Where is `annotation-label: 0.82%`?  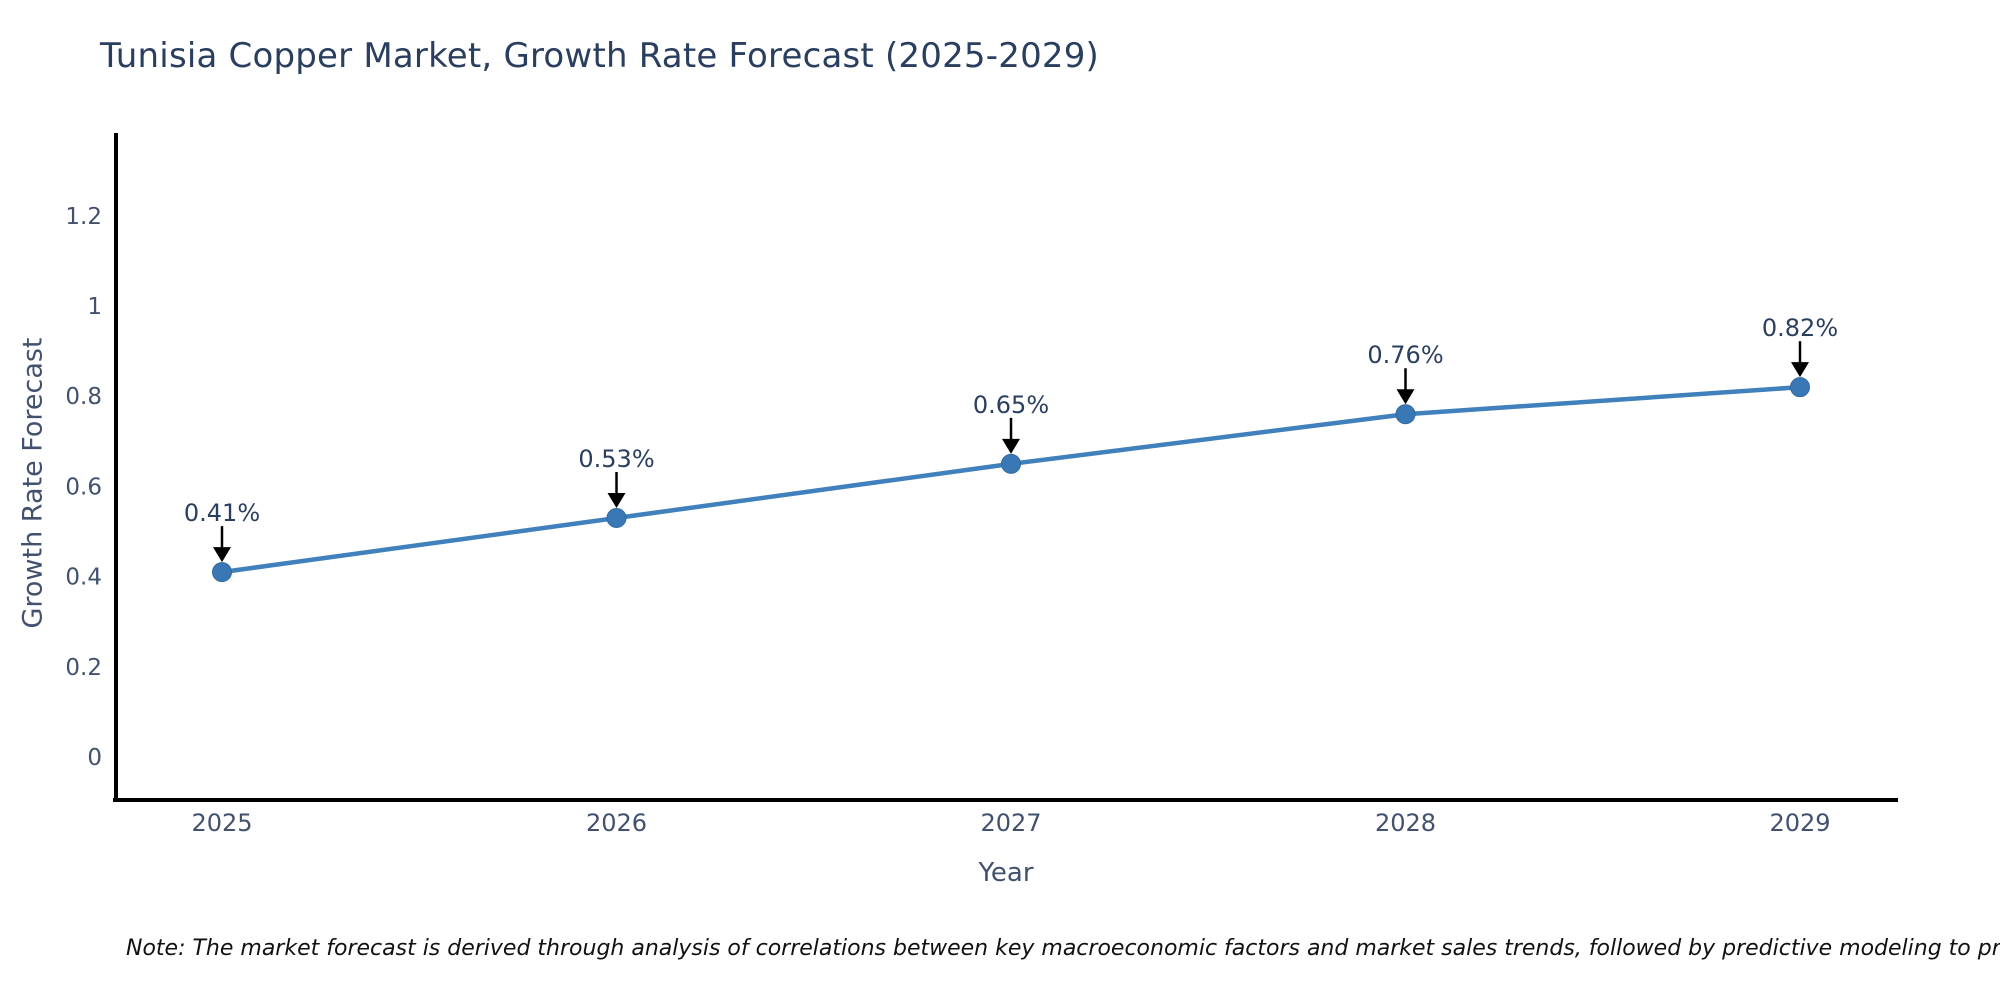 annotation-label: 0.82% is located at coordinates (1800, 328).